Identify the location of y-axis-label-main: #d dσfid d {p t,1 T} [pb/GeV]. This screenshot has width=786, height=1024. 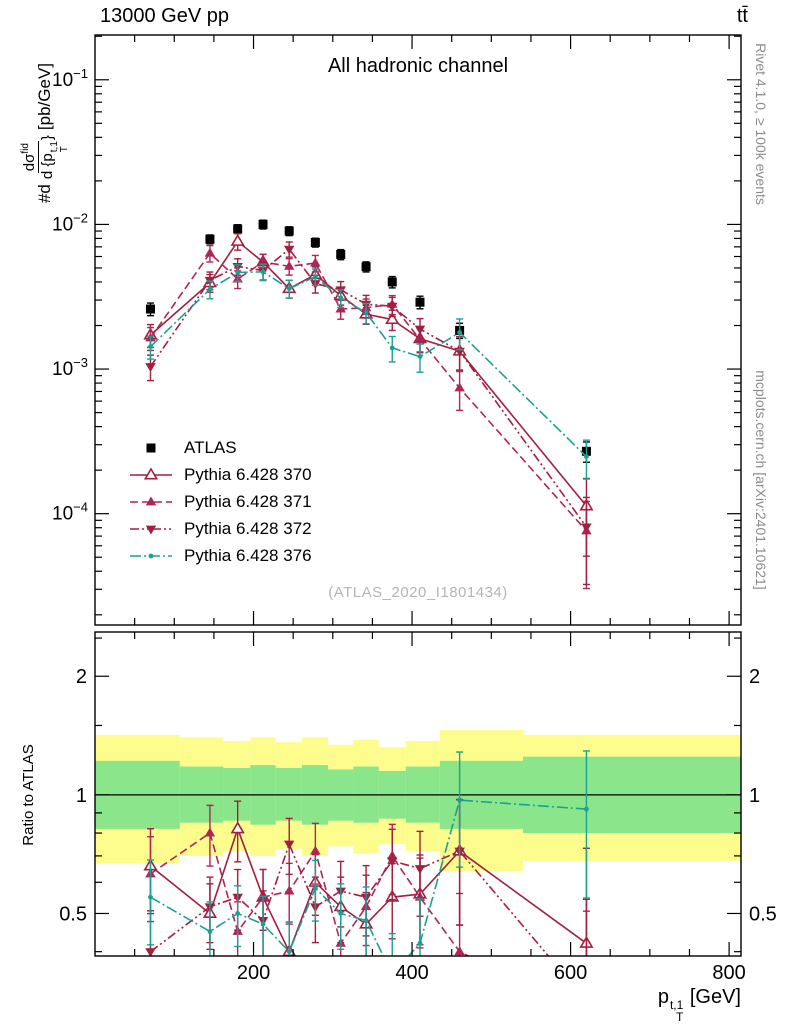
(45, 133).